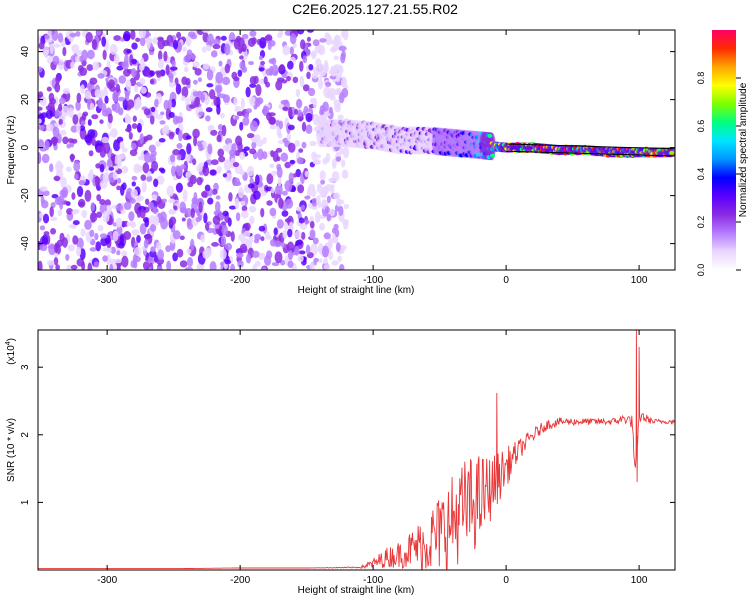 This screenshot has width=750, height=600. What do you see at coordinates (11, 351) in the screenshot?
I see `snr-y-multiplier: (x104)` at bounding box center [11, 351].